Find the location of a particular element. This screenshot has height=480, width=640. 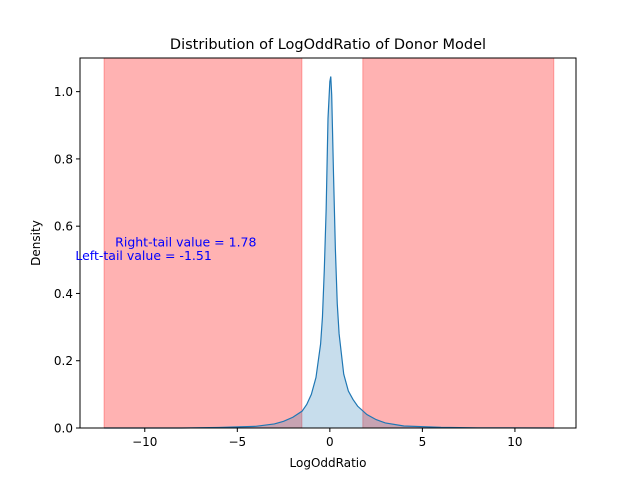

y-tick-label: 0.2 is located at coordinates (63, 361).